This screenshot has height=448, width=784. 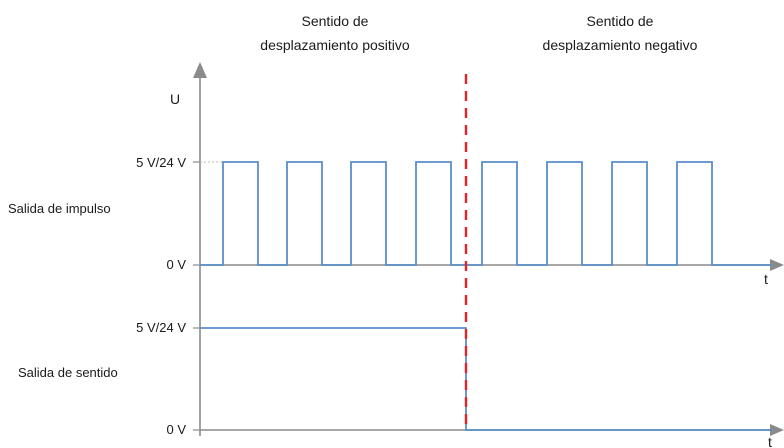 I want to click on t-axis-bottom-label: t, so click(x=770, y=441).